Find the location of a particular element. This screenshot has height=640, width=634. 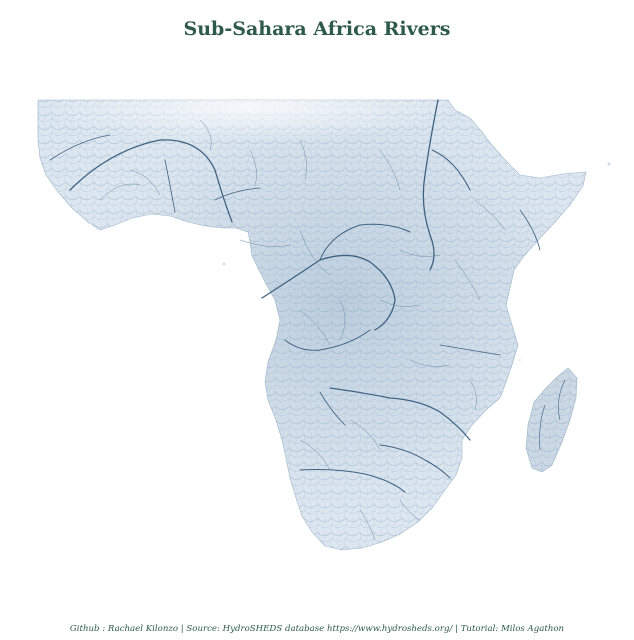

map-title: Sub-Sahara Africa Rivers is located at coordinates (317, 29).